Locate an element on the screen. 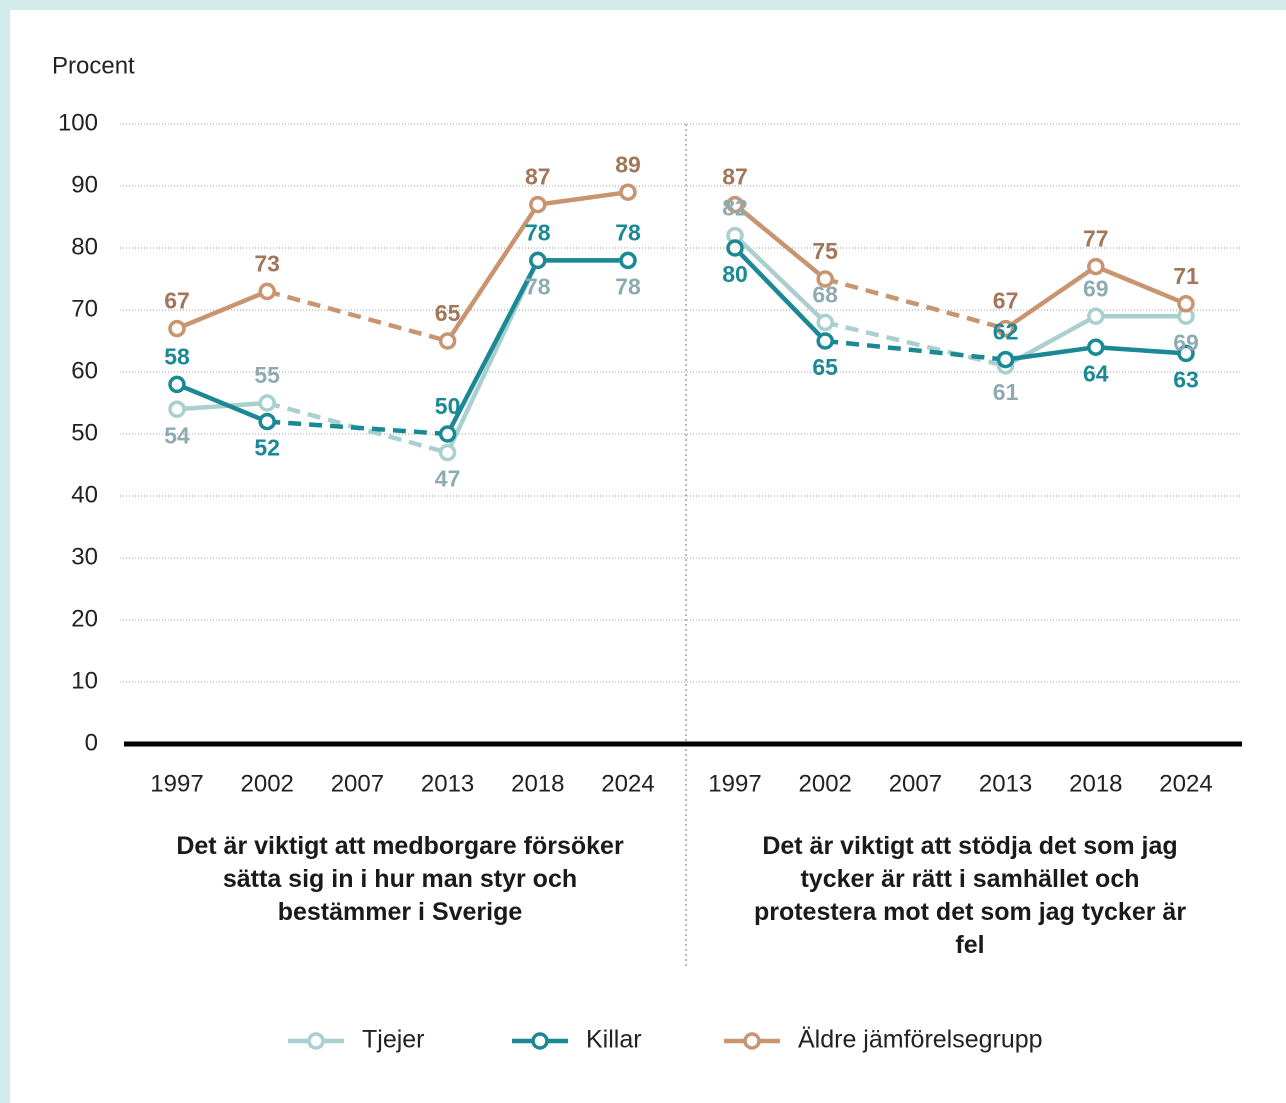  data-label: 75 is located at coordinates (825, 251).